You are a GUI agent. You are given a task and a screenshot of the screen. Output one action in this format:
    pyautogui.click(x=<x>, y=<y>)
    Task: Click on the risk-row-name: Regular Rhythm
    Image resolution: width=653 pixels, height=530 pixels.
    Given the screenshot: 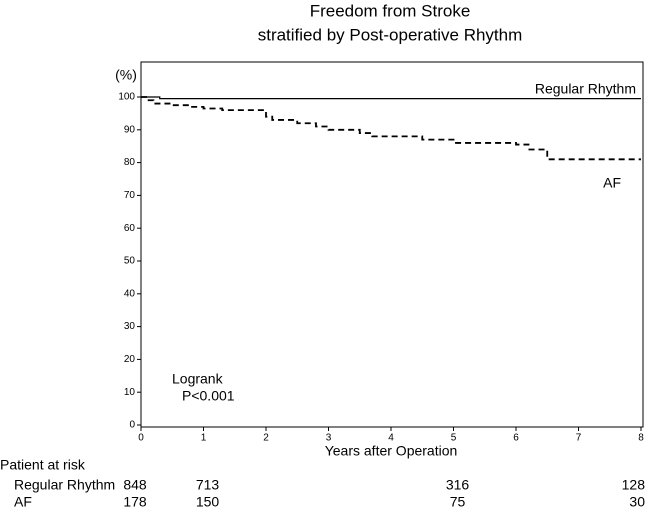 What is the action you would take?
    pyautogui.click(x=64, y=485)
    